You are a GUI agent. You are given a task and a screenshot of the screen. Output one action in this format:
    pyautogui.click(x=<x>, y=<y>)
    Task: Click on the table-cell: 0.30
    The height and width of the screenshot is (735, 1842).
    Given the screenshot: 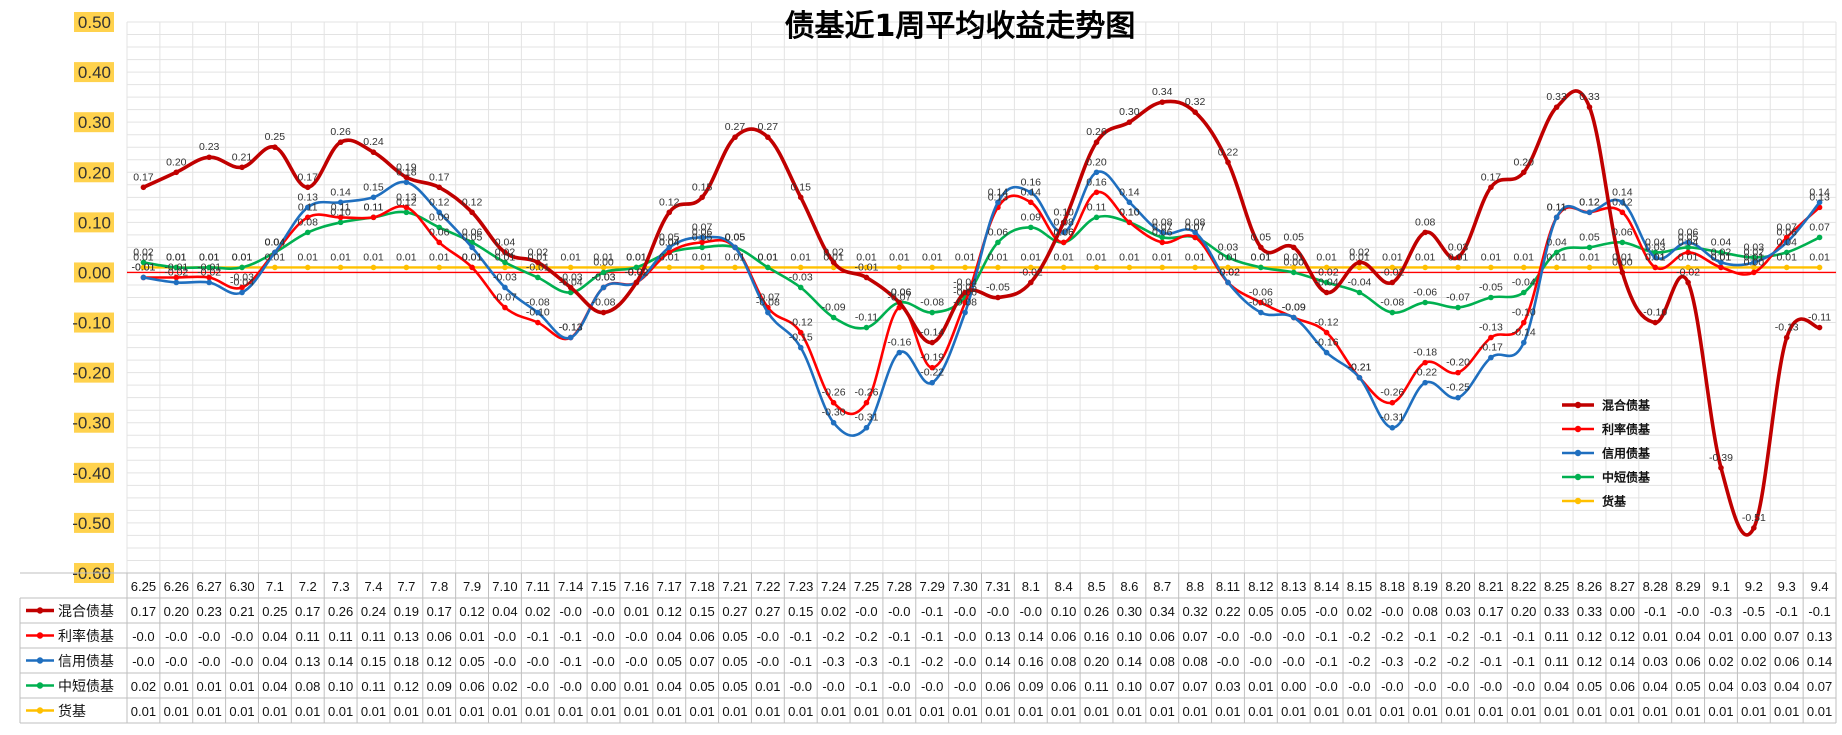 What is the action you would take?
    pyautogui.click(x=1129, y=611)
    